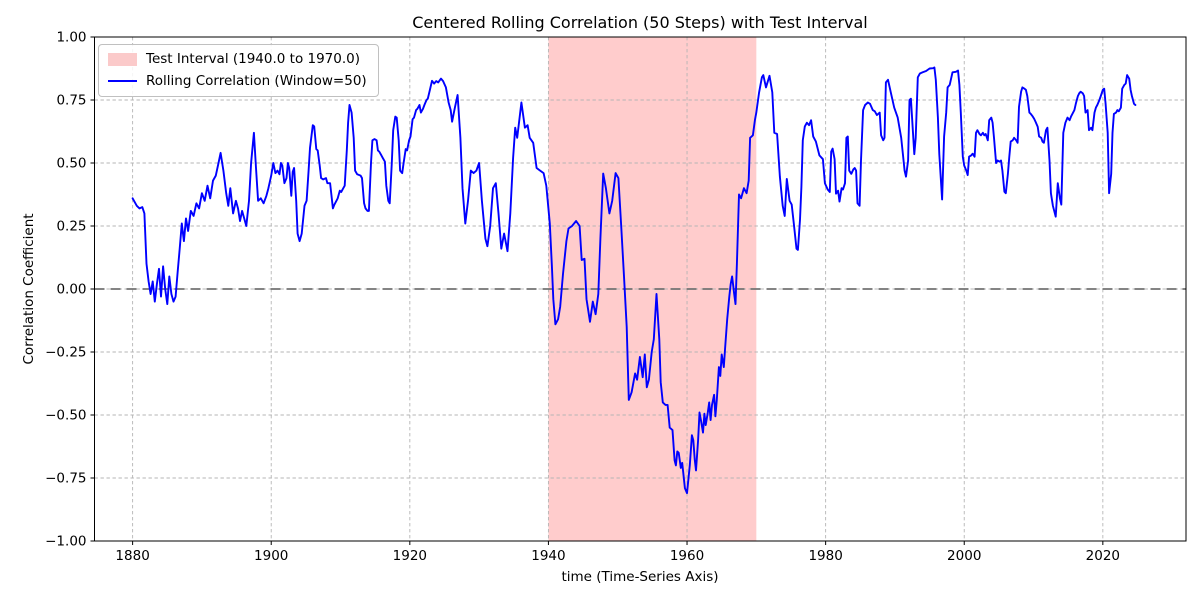 This screenshot has width=1200, height=600. I want to click on y-tick-label: 0.50, so click(71, 164).